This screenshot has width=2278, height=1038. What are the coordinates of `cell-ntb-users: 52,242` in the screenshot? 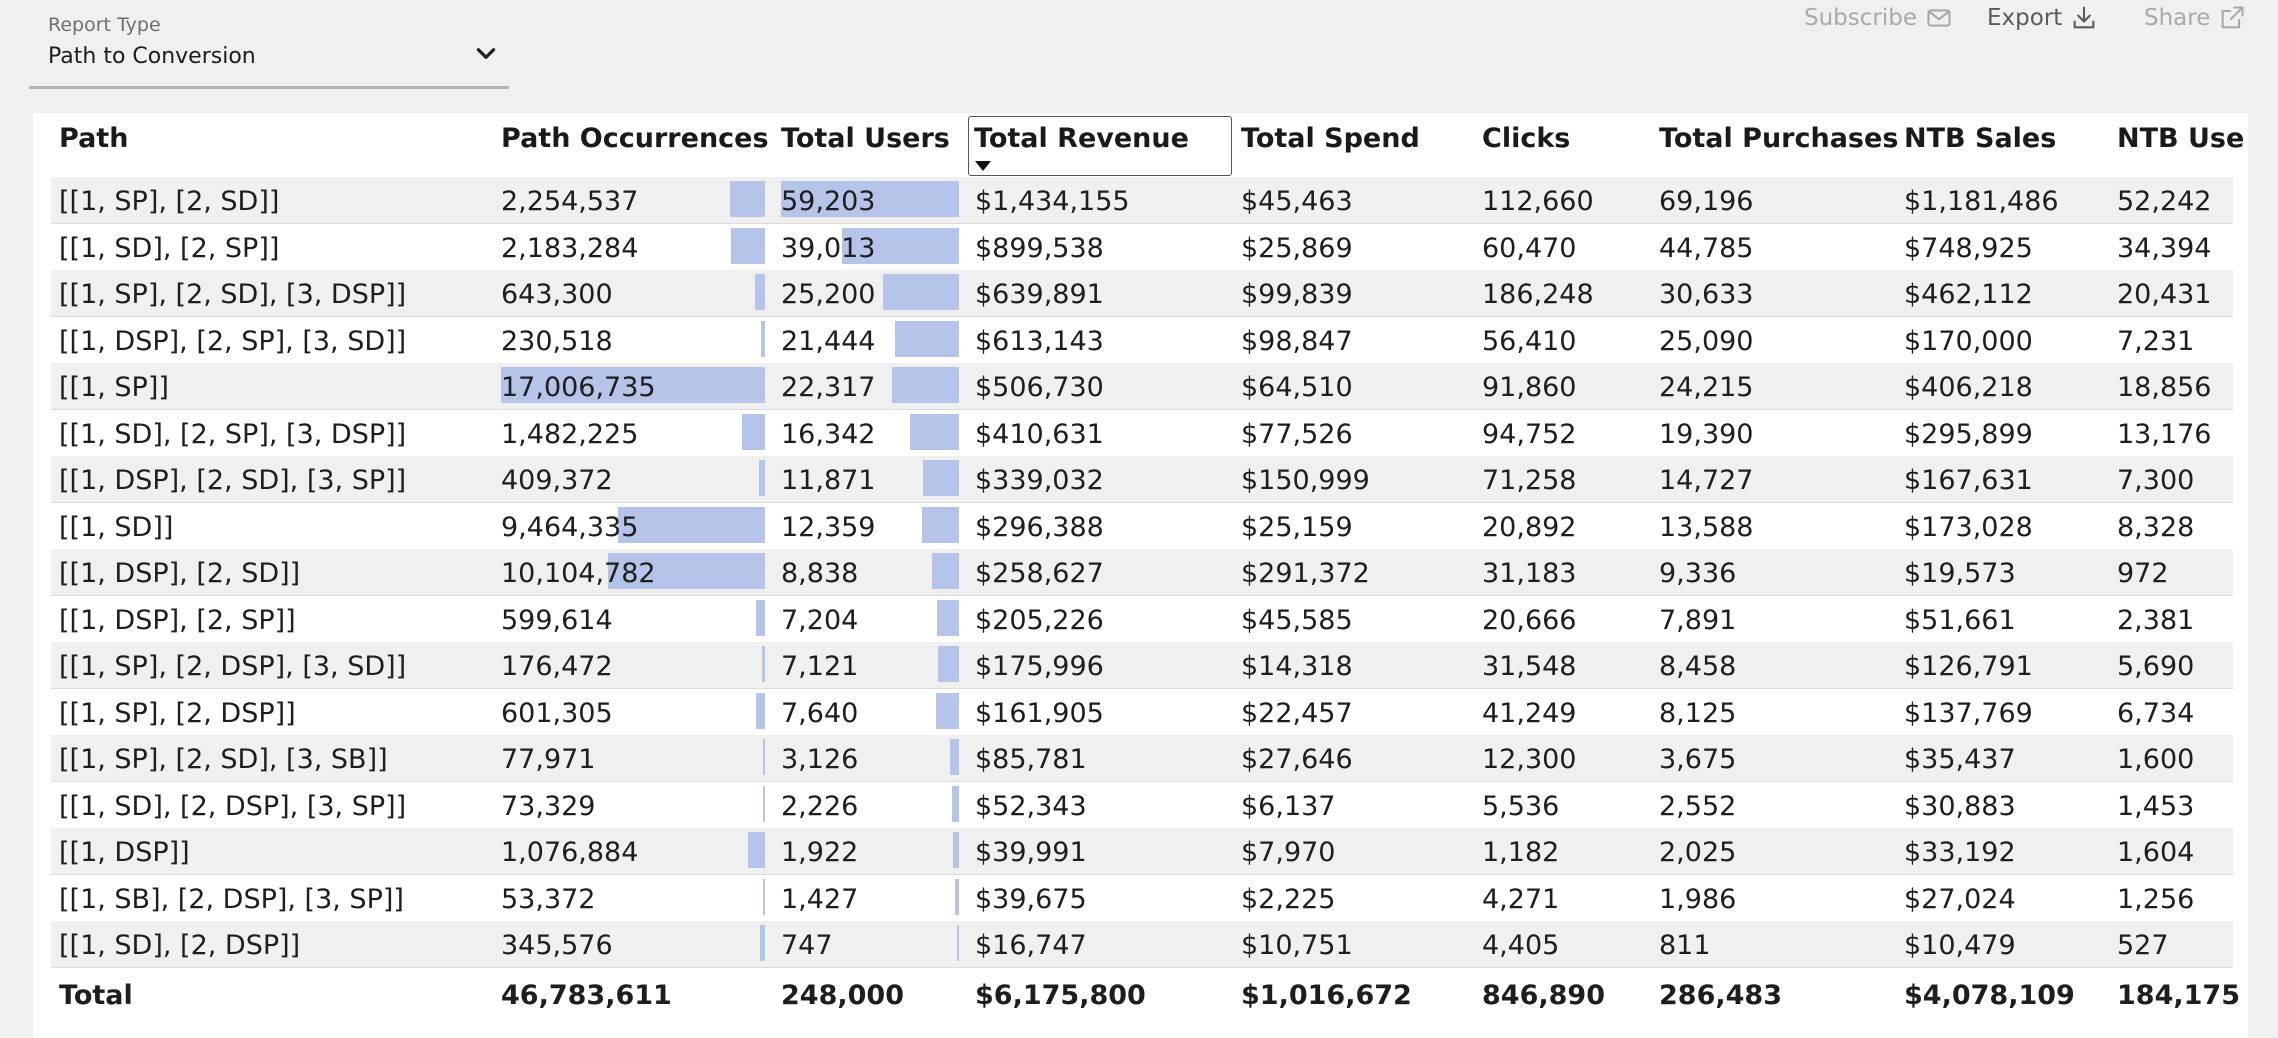 It's located at (2164, 200).